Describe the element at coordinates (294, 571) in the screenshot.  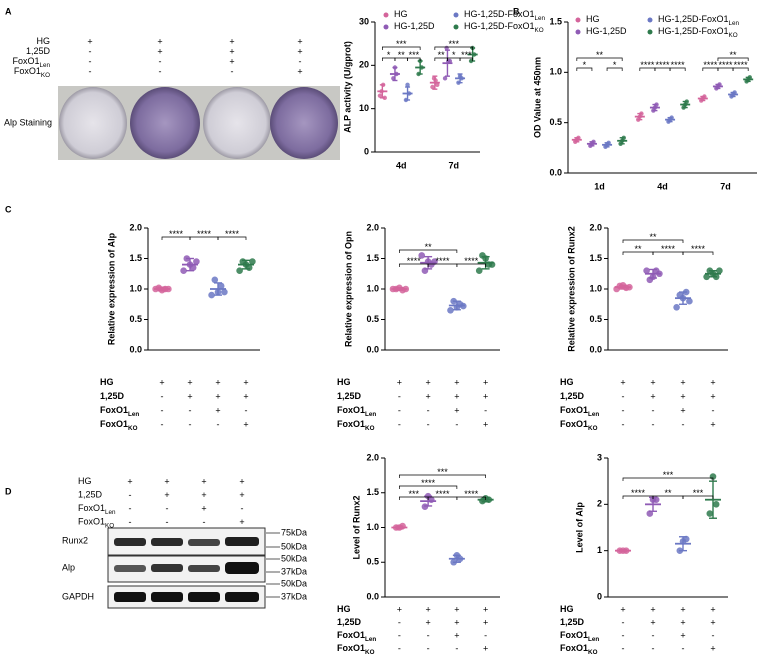
I see `marker-label: 37kDa` at that location.